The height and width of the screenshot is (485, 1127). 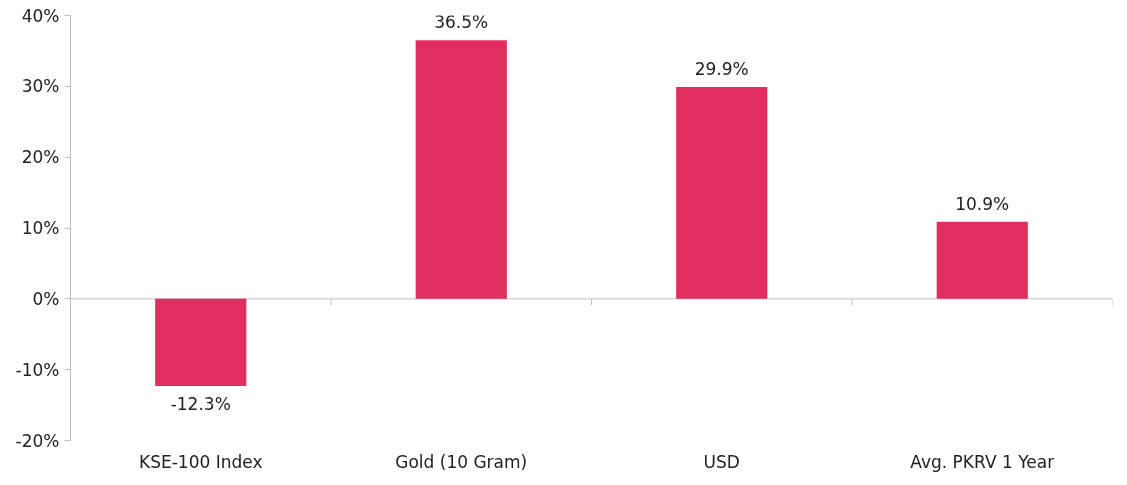 What do you see at coordinates (40, 15) in the screenshot?
I see `y-tick-label: 40%` at bounding box center [40, 15].